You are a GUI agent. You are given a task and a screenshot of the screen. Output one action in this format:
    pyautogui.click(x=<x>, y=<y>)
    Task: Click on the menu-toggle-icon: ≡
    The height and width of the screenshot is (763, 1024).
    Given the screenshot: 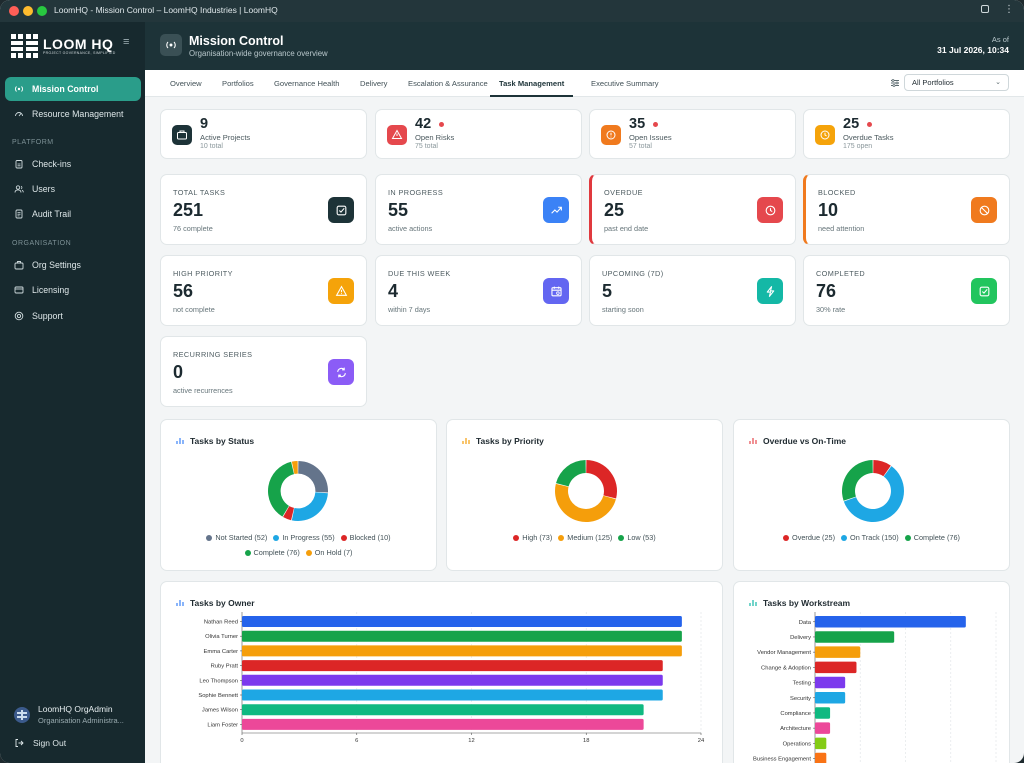 What is the action you would take?
    pyautogui.click(x=126, y=42)
    